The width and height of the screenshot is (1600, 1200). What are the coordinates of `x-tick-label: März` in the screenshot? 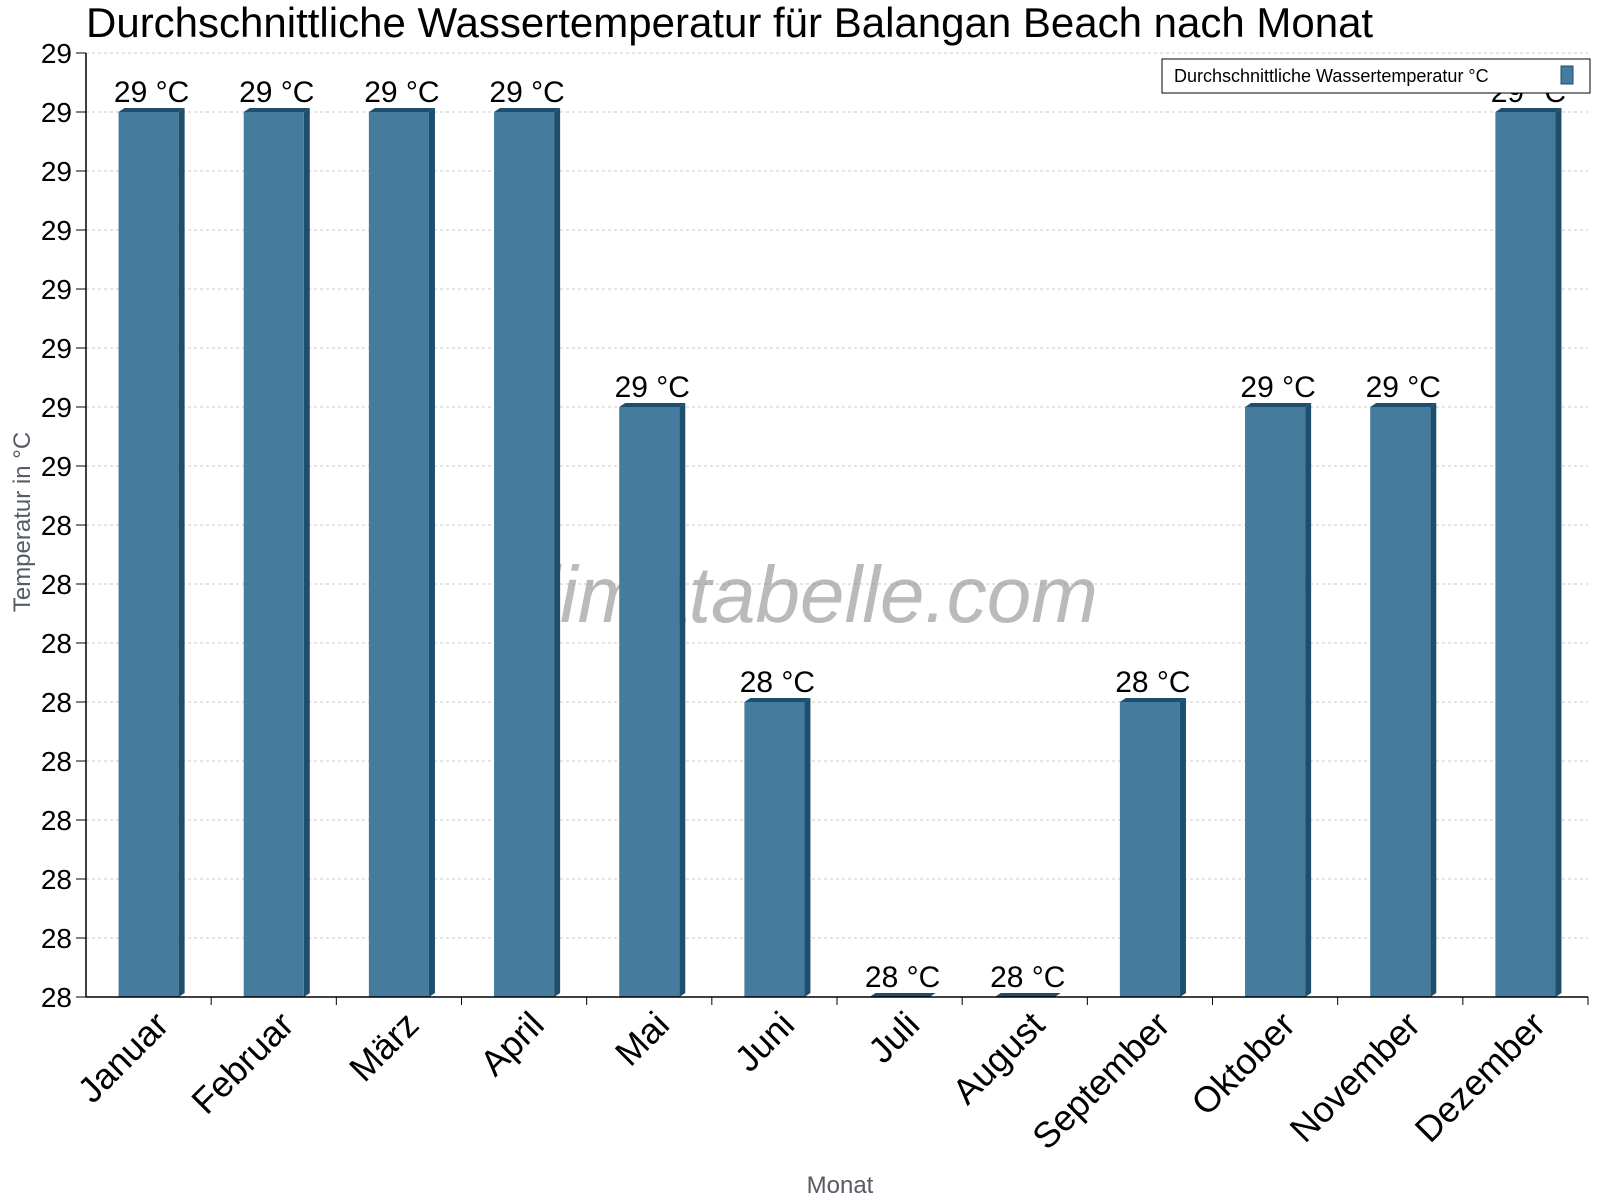 It's located at (384, 1047).